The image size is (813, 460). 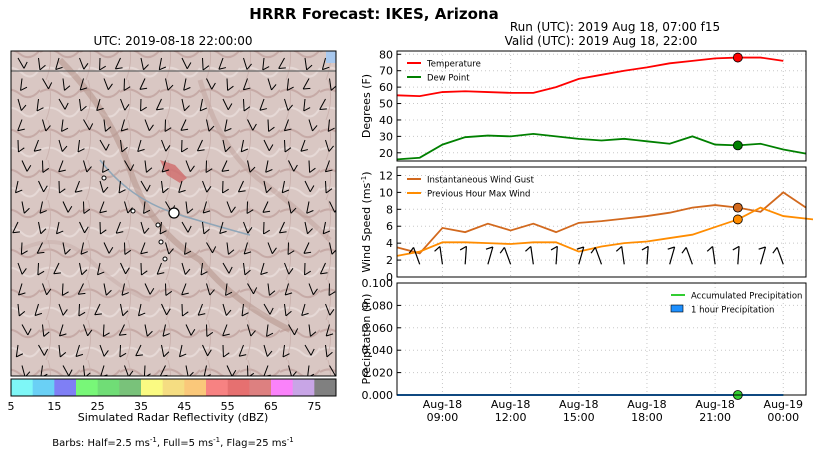 What do you see at coordinates (158, 225) in the screenshot?
I see `station-marker` at bounding box center [158, 225].